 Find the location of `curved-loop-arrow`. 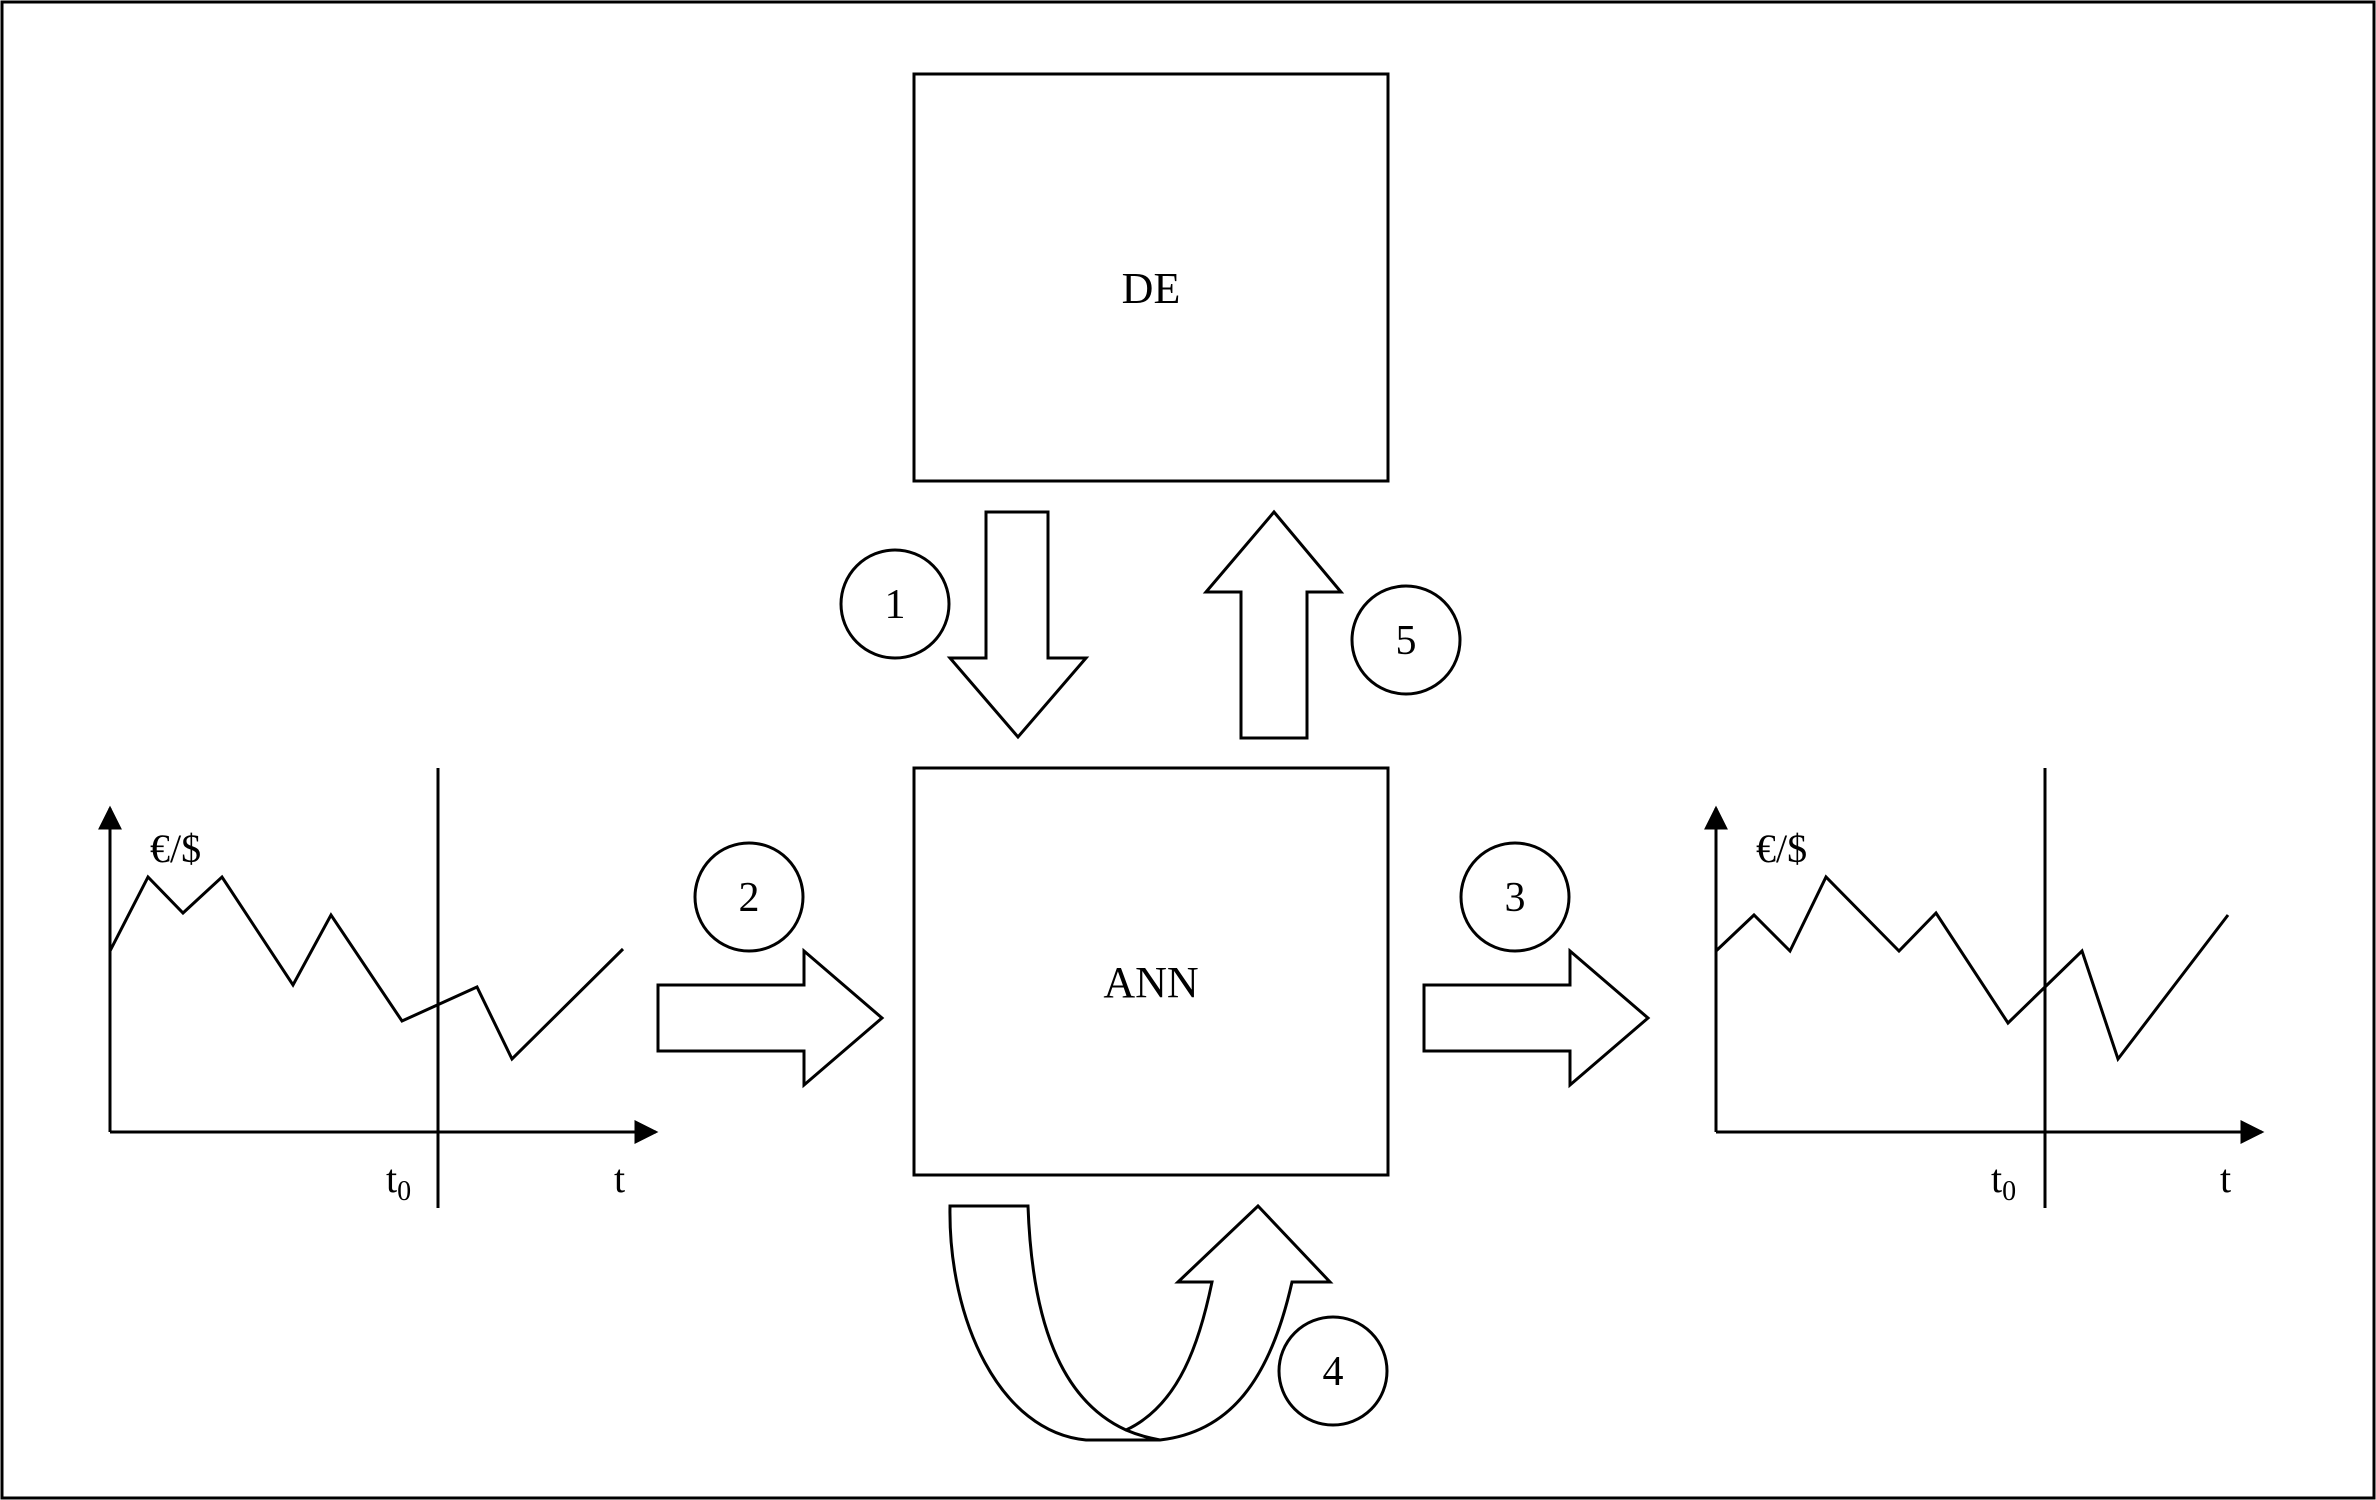

curved-loop-arrow is located at coordinates (1141, 1322).